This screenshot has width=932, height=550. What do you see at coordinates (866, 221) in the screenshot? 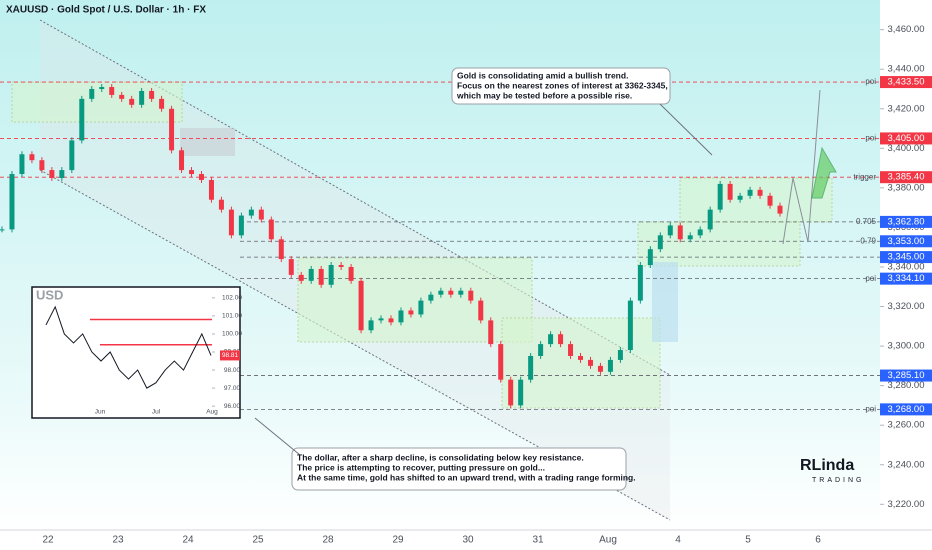
I see `level-tag: 0.705` at bounding box center [866, 221].